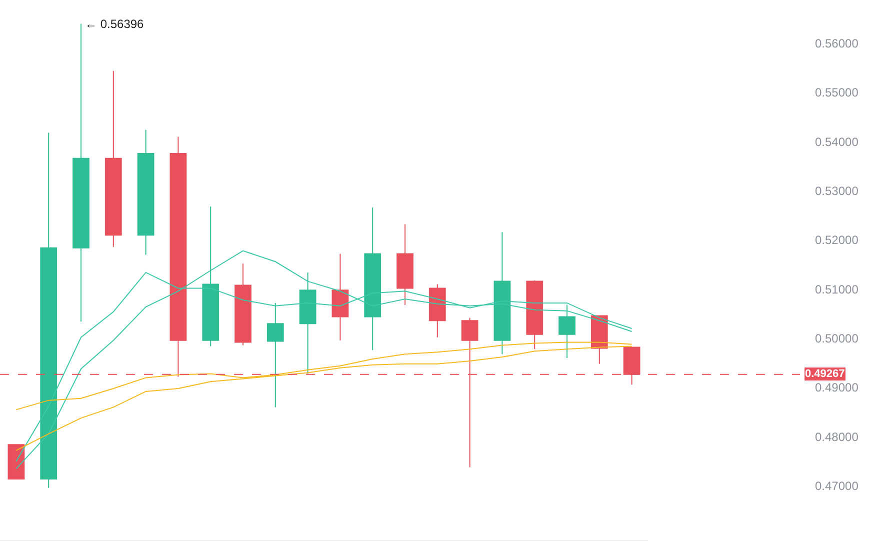 This screenshot has width=874, height=557. I want to click on y-tick-label: 0.55000, so click(837, 93).